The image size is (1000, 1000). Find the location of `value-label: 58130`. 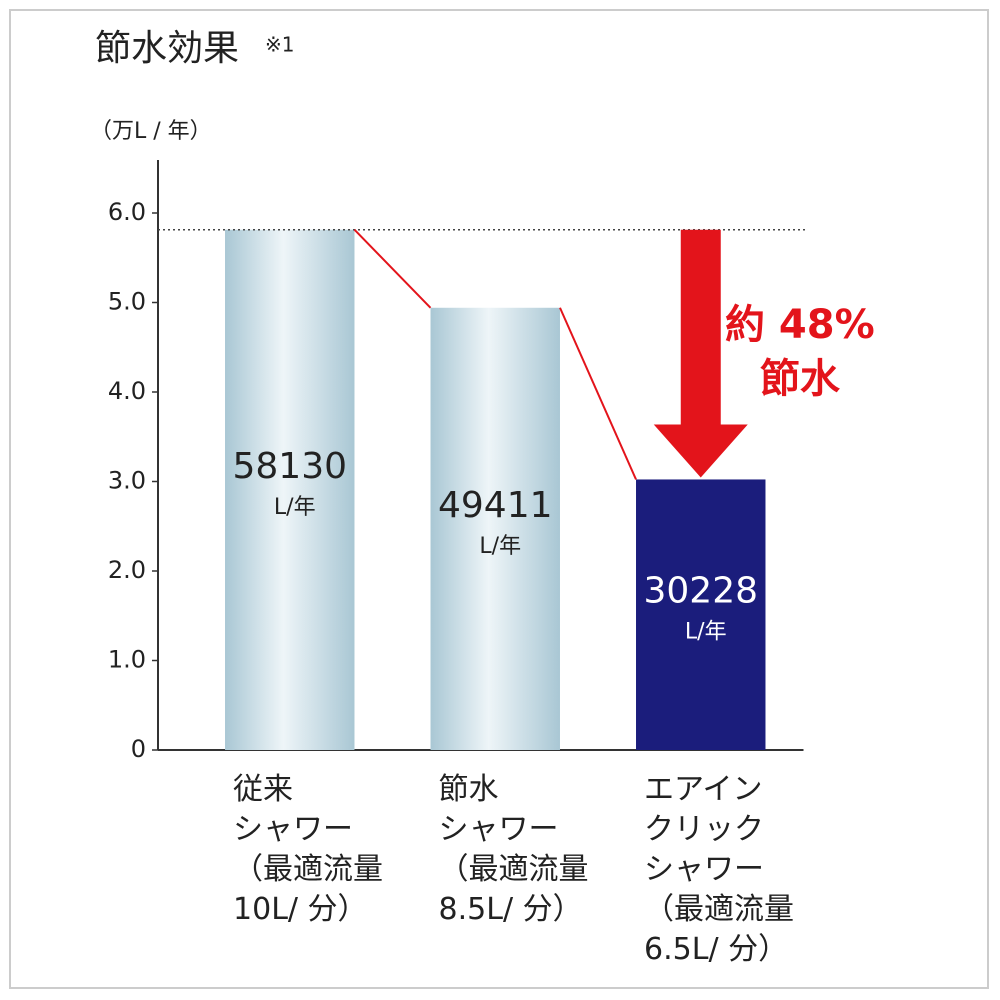

value-label: 58130 is located at coordinates (289, 466).